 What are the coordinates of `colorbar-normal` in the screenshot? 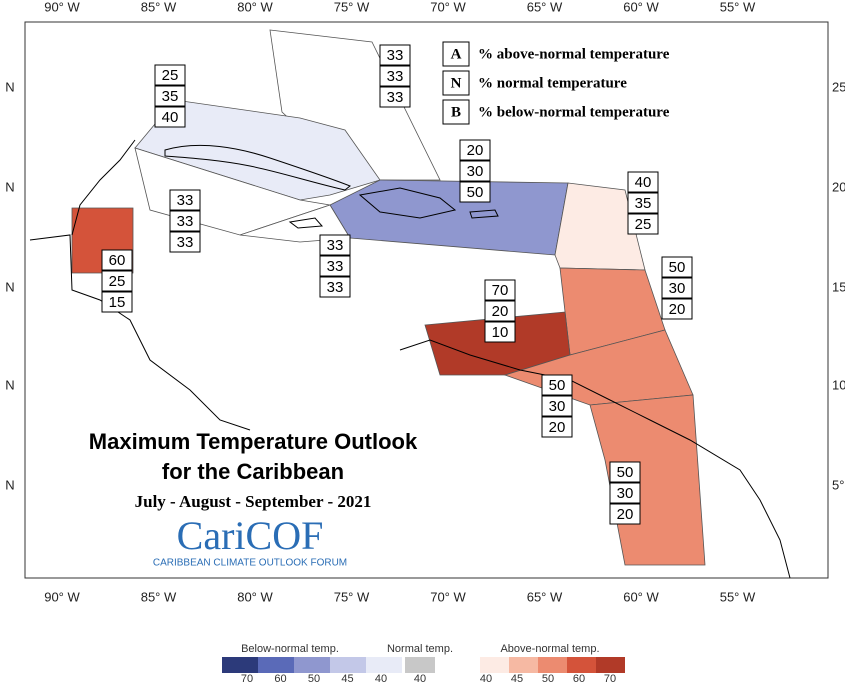 It's located at (420, 665).